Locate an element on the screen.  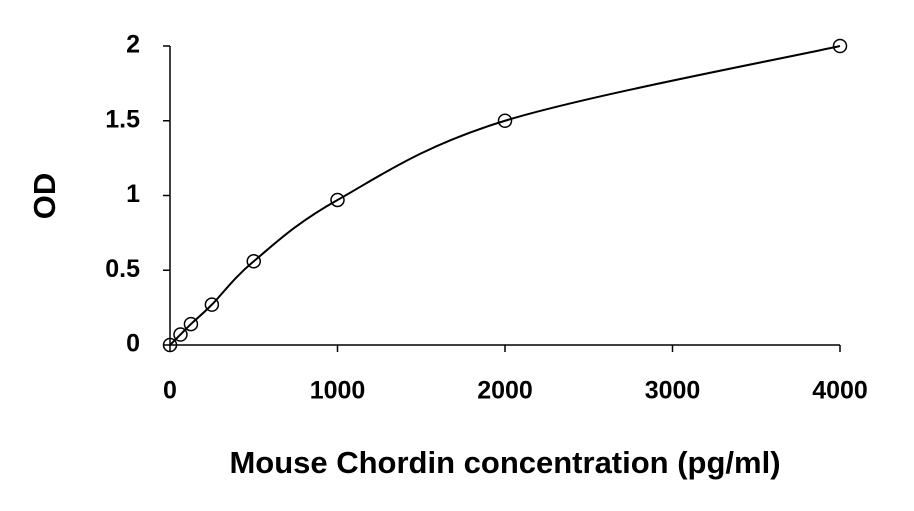
y-tick-label: 0.5 is located at coordinates (122, 269).